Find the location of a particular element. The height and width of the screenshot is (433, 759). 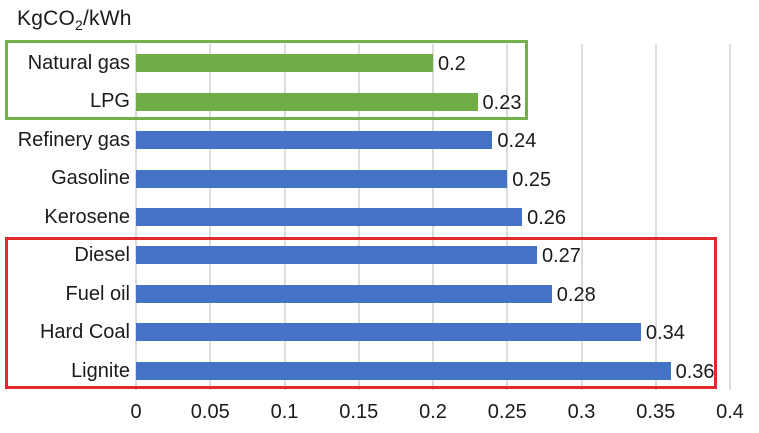

data-label: 0.26 is located at coordinates (547, 218).